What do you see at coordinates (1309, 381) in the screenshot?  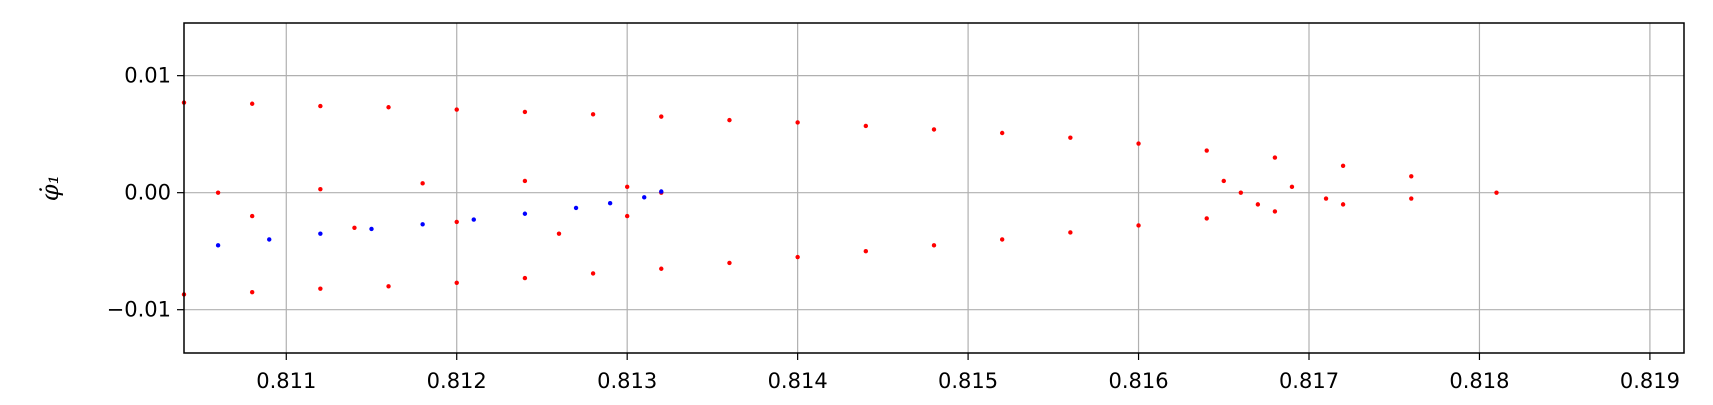 I see `x-tick-label: 0.817` at bounding box center [1309, 381].